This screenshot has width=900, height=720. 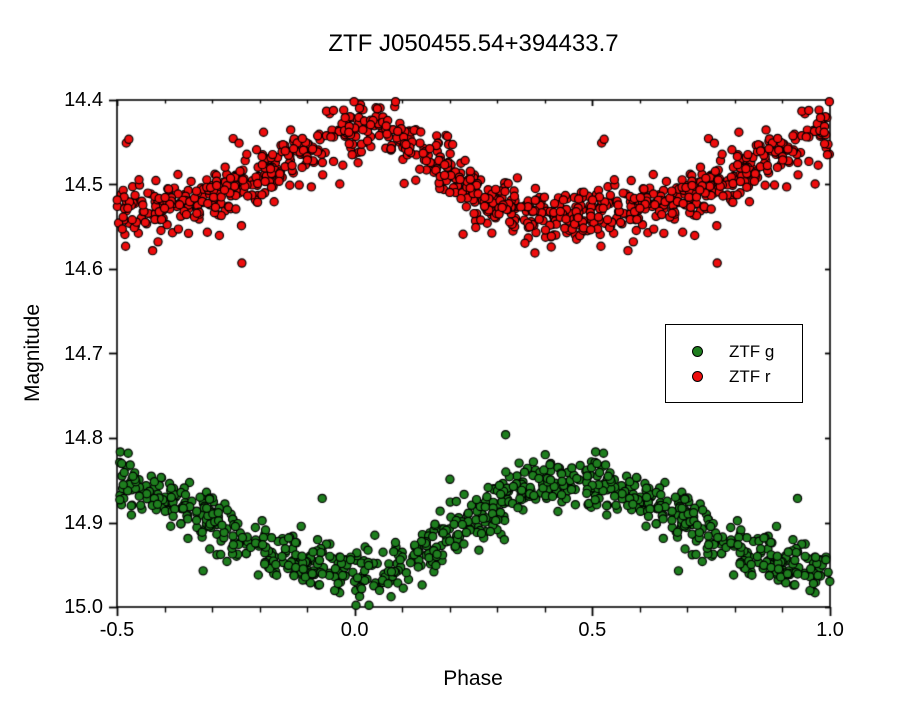 What do you see at coordinates (83, 438) in the screenshot?
I see `y-tick-label: 14.8` at bounding box center [83, 438].